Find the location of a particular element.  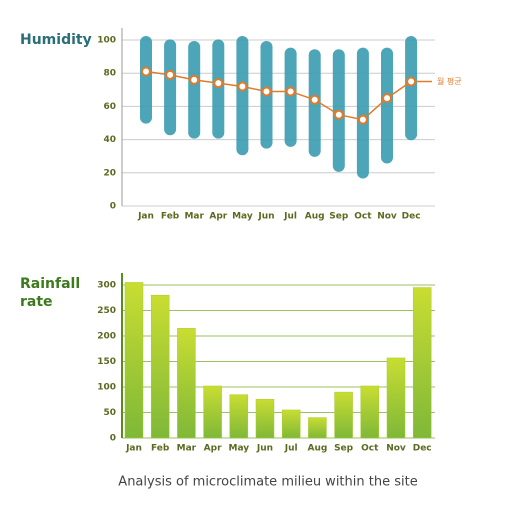

chart-title: Humidity is located at coordinates (56, 40).